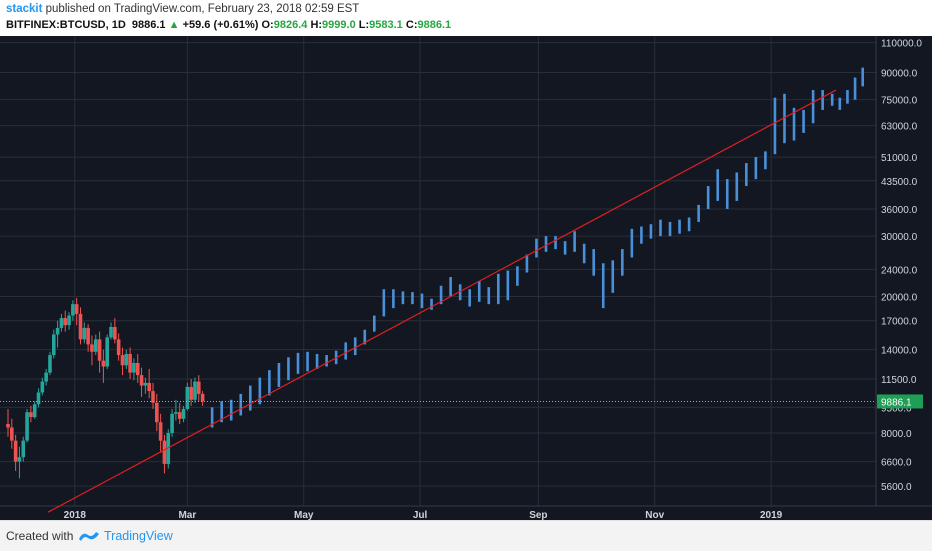 The image size is (932, 551). Describe the element at coordinates (174, 25) in the screenshot. I see `up-arrow-icon: ▲` at that location.